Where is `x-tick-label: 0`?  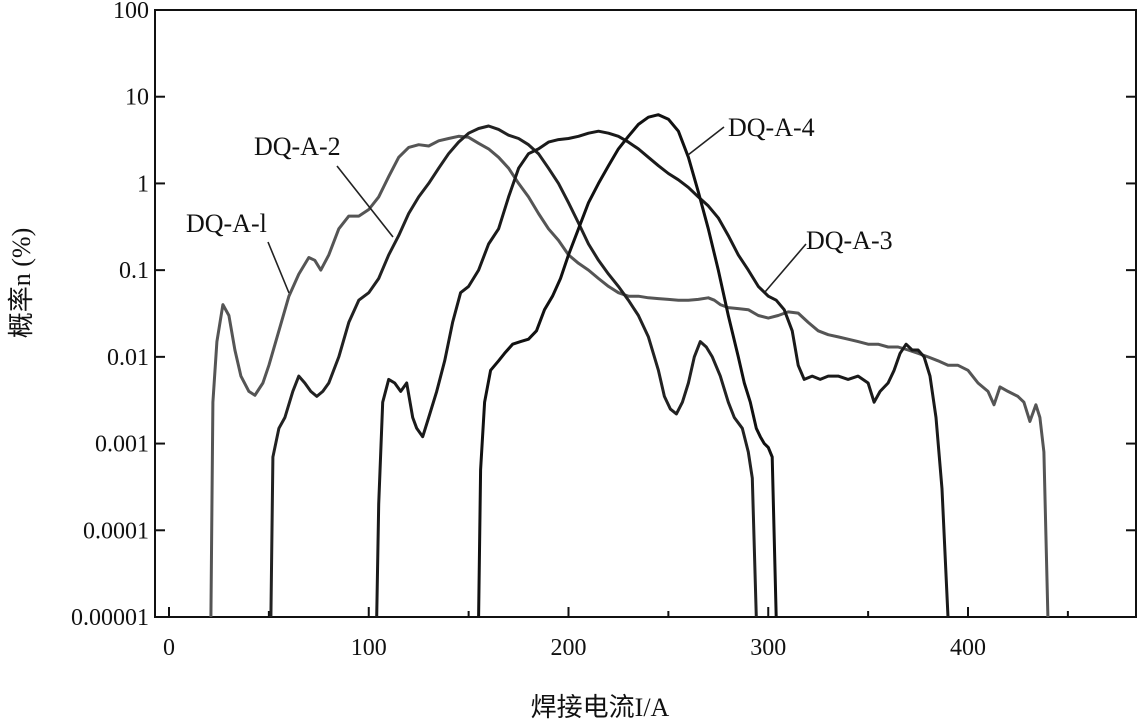 x-tick-label: 0 is located at coordinates (169, 648).